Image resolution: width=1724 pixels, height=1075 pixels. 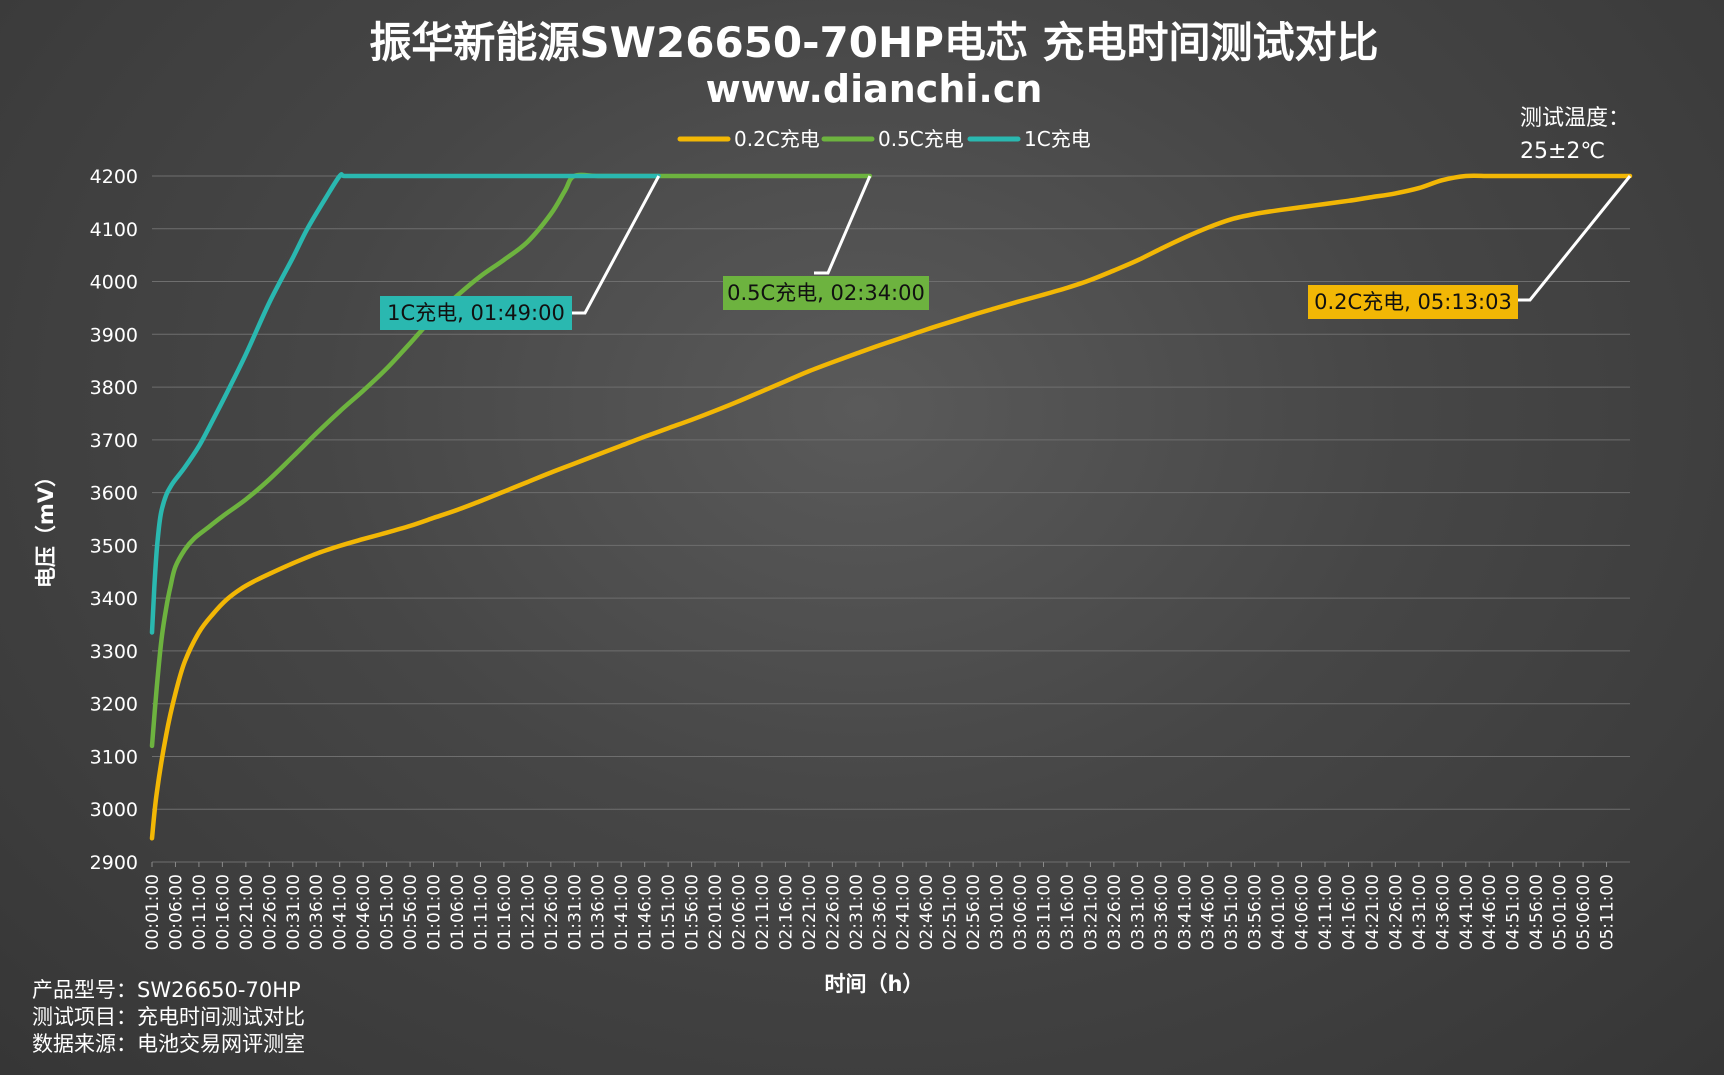 I want to click on x-tick-label: 03:16:00, so click(x=1068, y=912).